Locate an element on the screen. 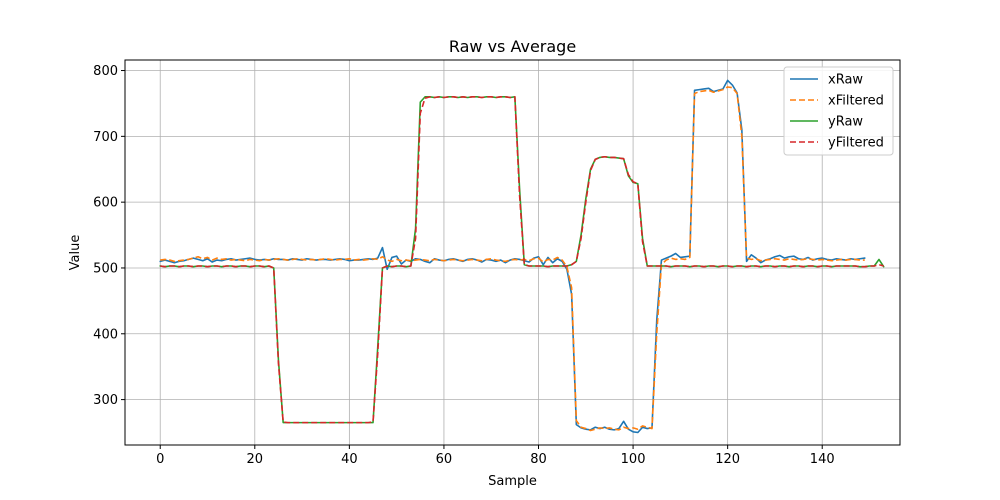  y-tick-label: 300 is located at coordinates (105, 400).